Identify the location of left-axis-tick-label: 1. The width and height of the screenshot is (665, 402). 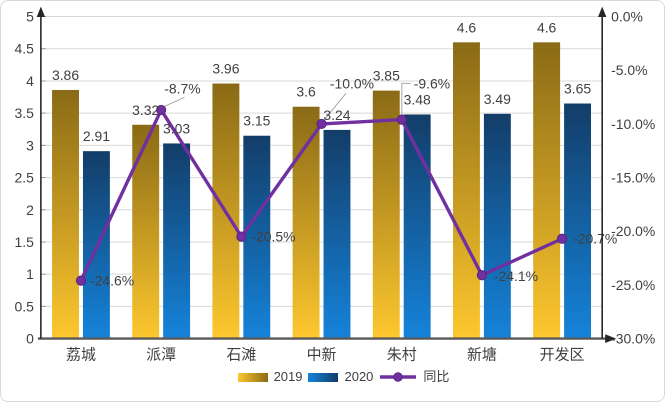
(30, 274).